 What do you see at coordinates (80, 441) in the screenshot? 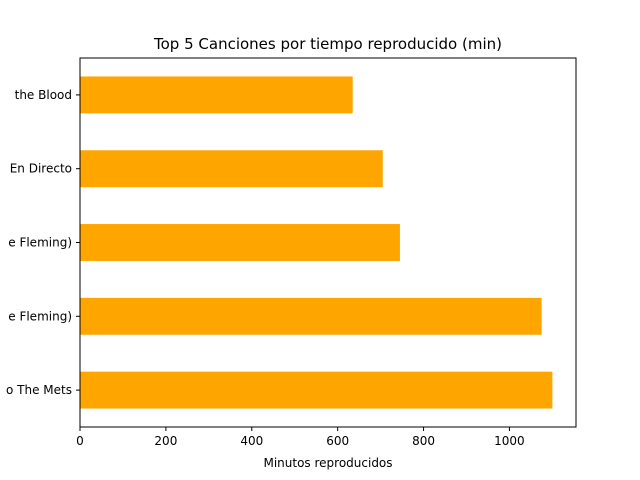
I see `x-tick-label-0: 0` at bounding box center [80, 441].